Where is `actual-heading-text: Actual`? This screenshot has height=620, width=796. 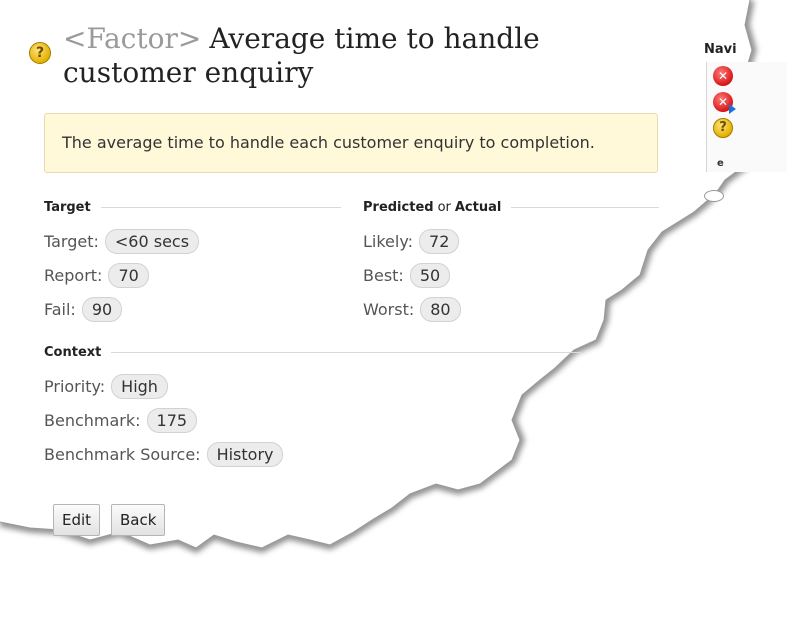
actual-heading-text: Actual is located at coordinates (478, 207).